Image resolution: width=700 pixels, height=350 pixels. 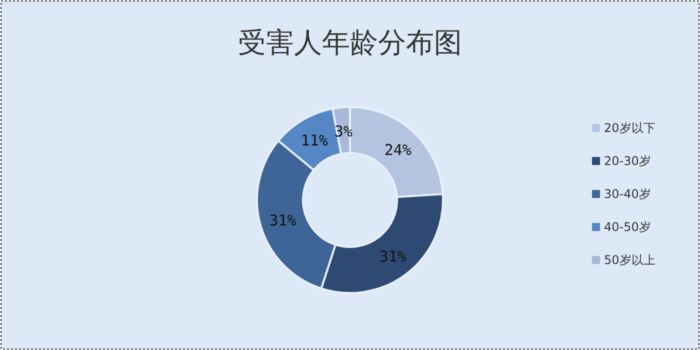 I want to click on legend-label: 20岁以下, so click(x=630, y=128).